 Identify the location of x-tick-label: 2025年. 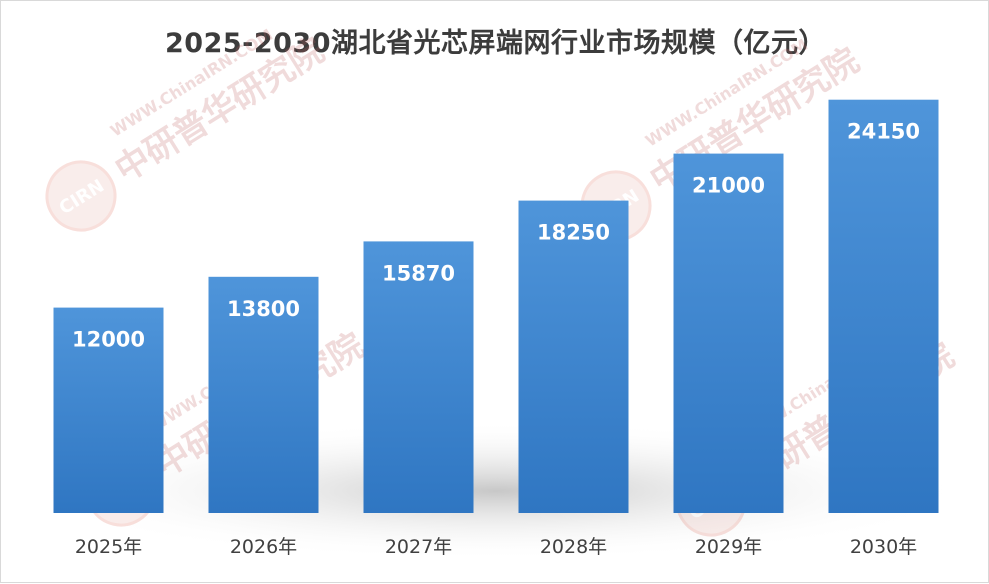
(108, 547).